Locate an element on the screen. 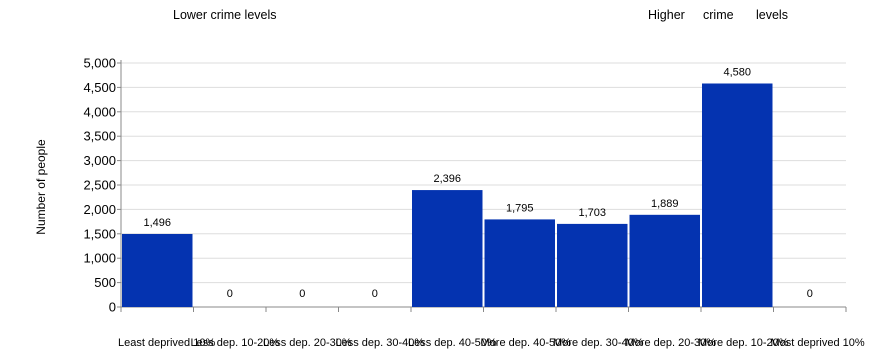  x-tick-label: More dep. 30-40% is located at coordinates (598, 343).